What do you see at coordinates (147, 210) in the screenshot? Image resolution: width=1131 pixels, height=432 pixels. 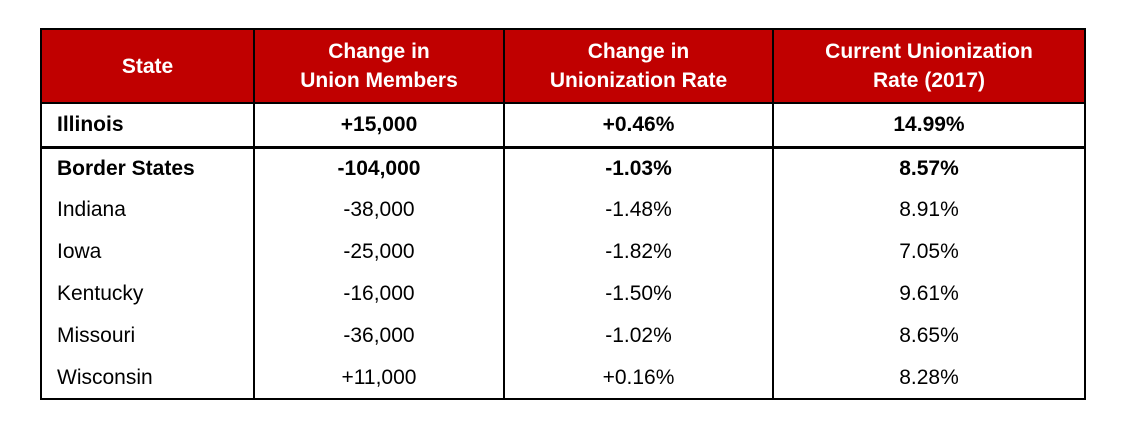 I see `state-cell: Indiana` at bounding box center [147, 210].